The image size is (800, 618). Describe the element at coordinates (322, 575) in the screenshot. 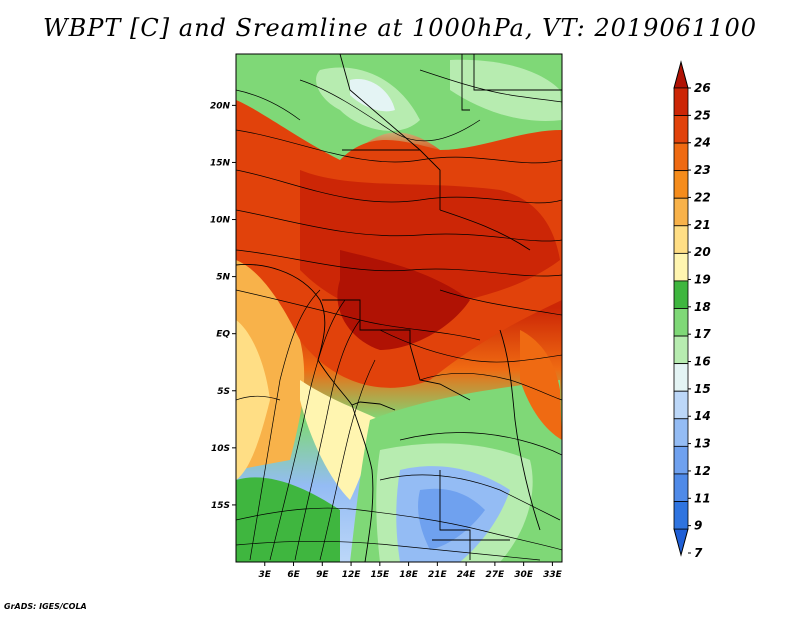

I see `lon-label: 9E` at that location.